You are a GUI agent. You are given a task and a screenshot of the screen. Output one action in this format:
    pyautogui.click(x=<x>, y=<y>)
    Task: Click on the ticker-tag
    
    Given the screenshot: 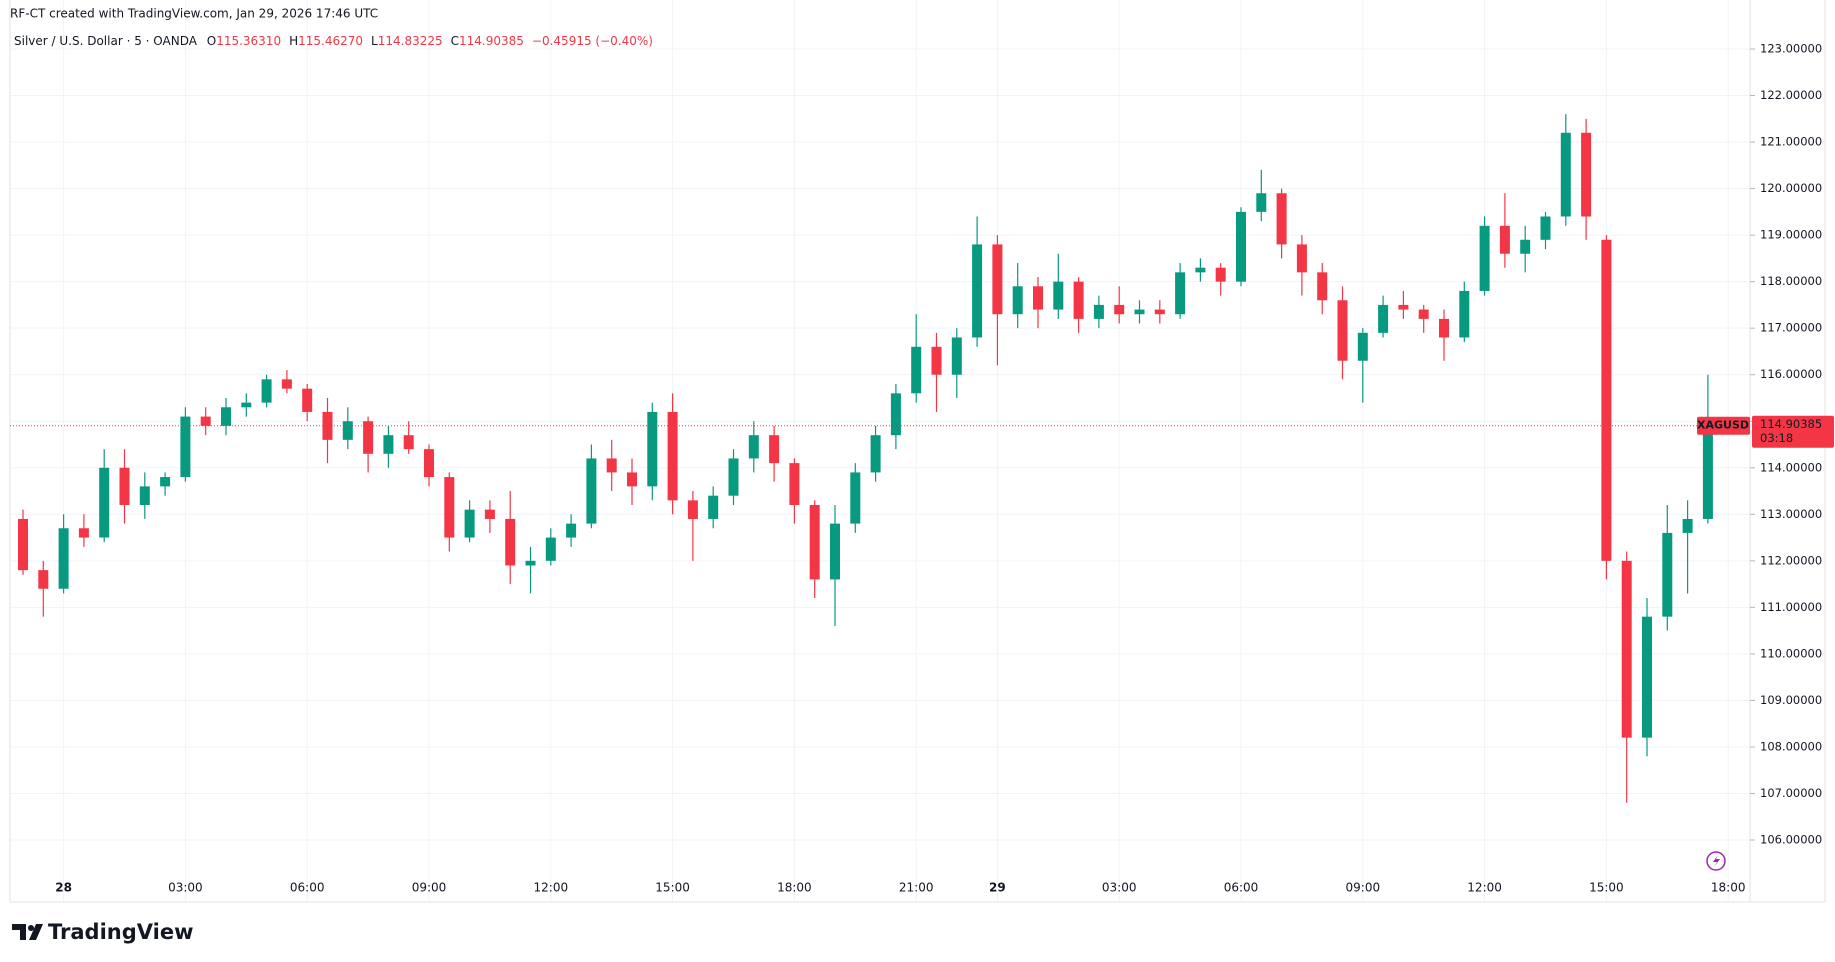 What is the action you would take?
    pyautogui.click(x=1723, y=425)
    